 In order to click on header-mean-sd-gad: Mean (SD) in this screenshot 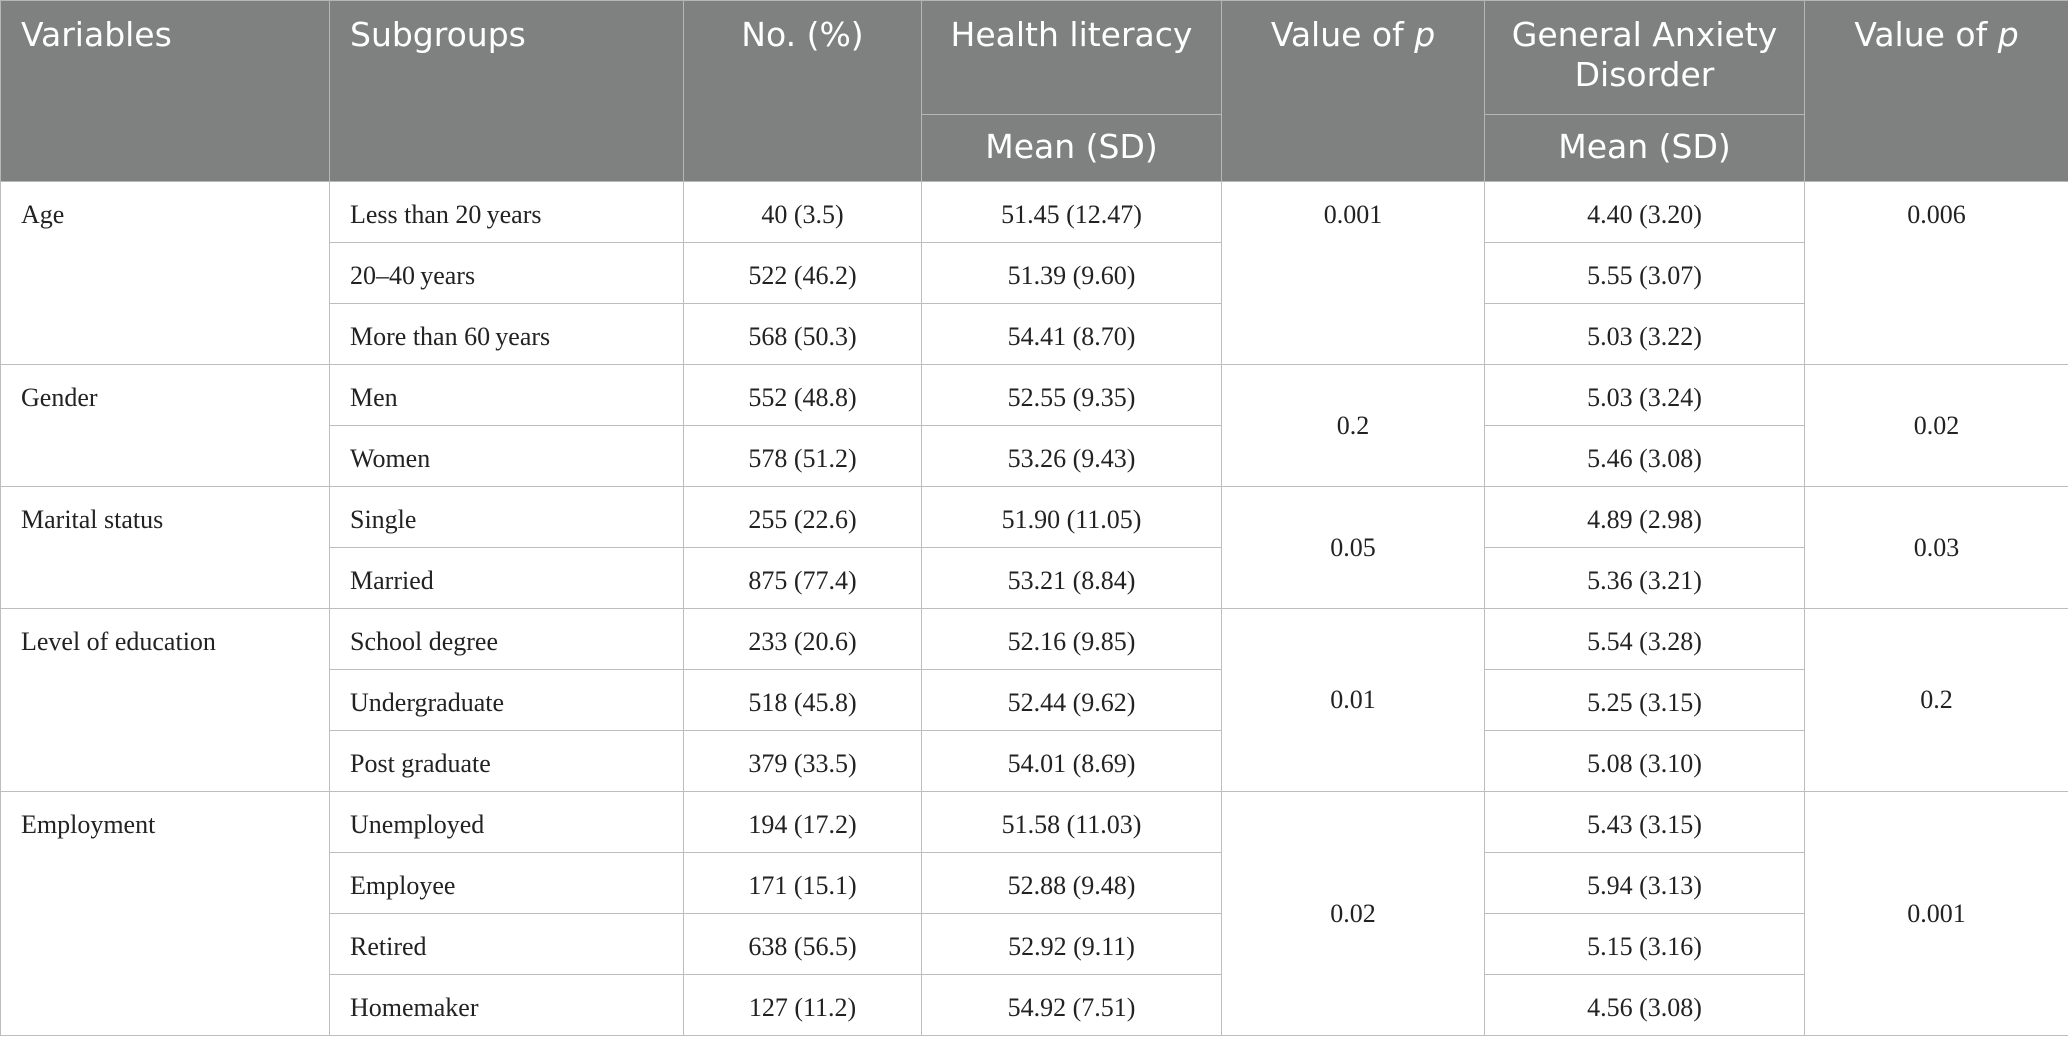, I will do `click(1644, 148)`.